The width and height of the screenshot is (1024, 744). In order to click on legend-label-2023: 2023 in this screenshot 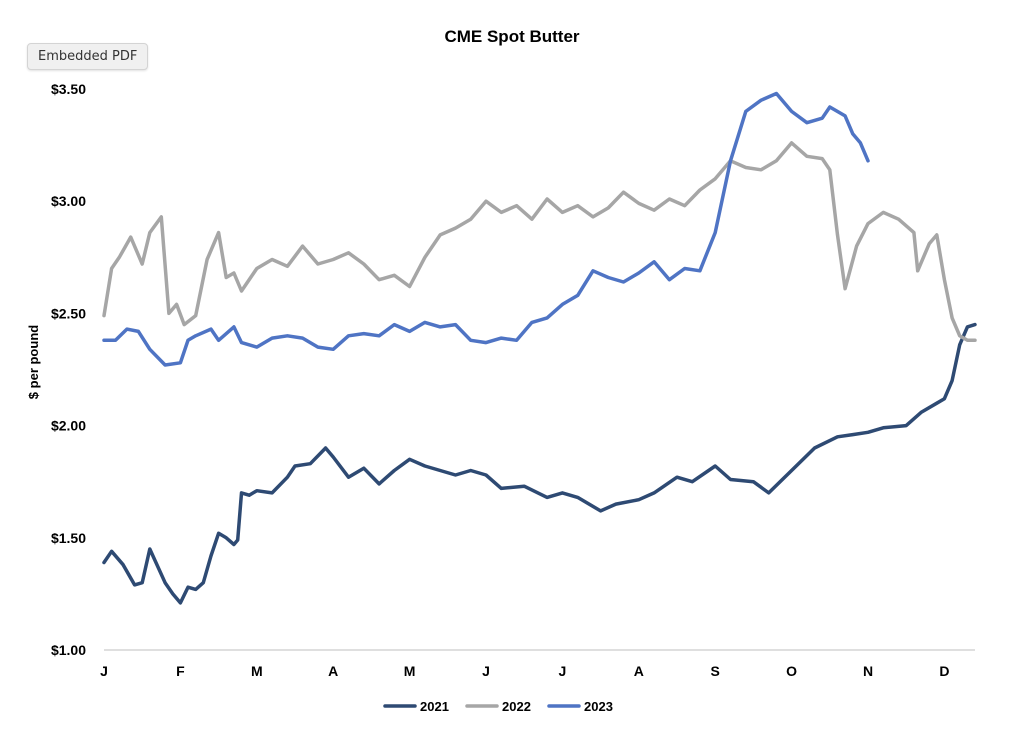, I will do `click(598, 706)`.